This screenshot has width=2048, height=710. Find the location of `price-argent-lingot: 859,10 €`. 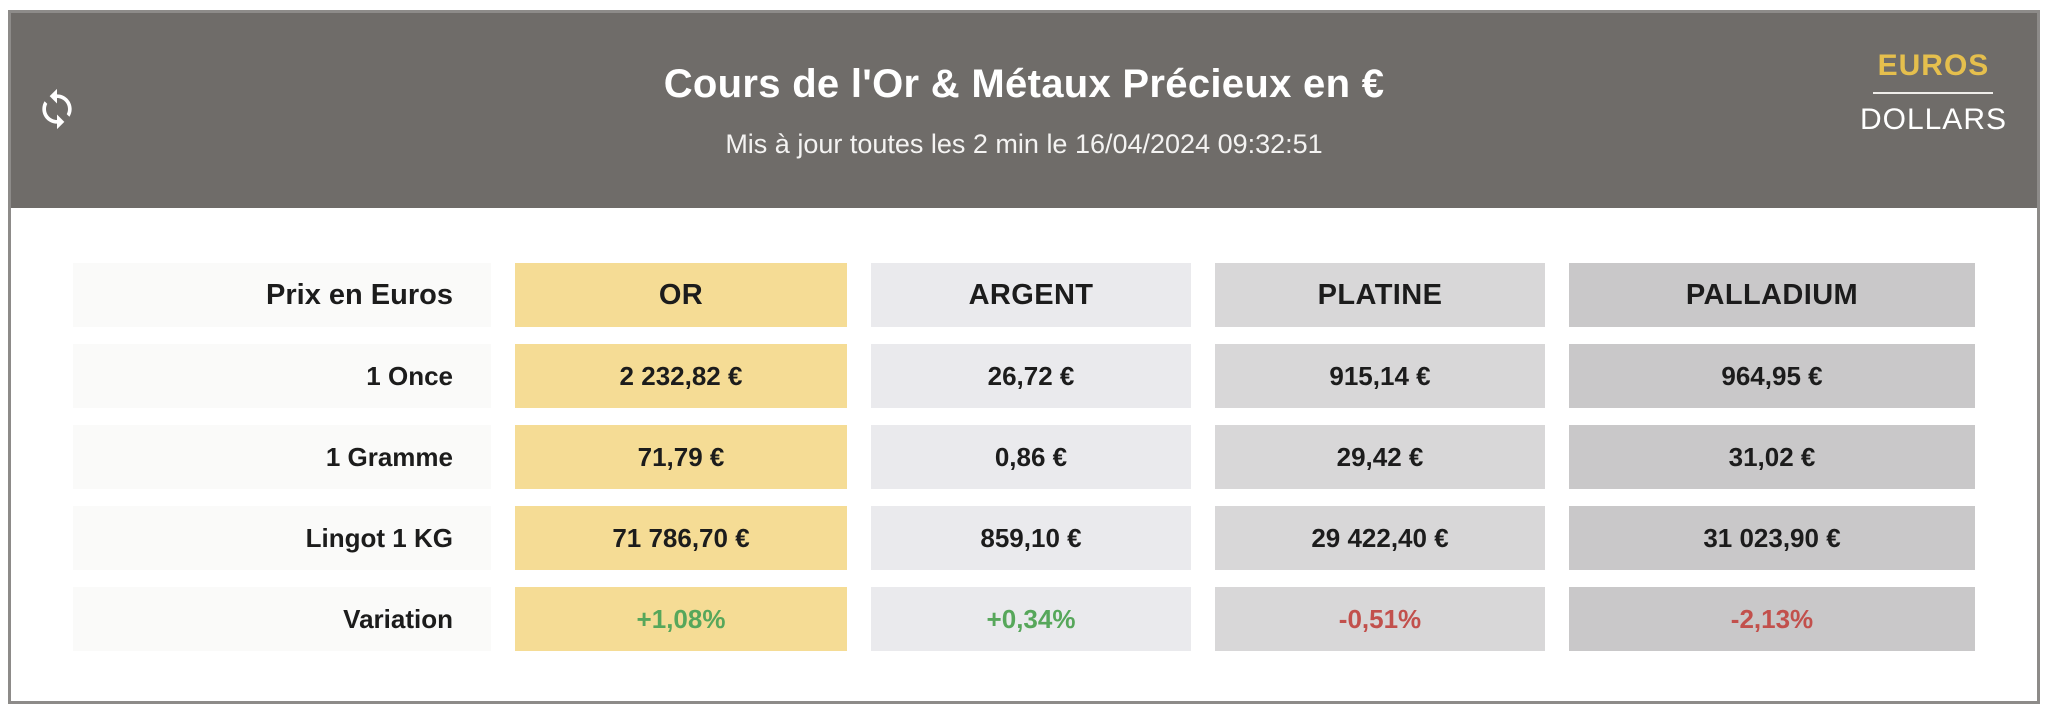

price-argent-lingot: 859,10 € is located at coordinates (1031, 538).